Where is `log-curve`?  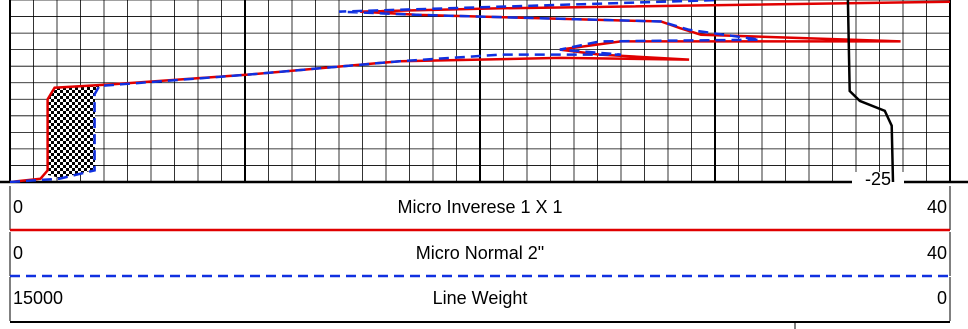 log-curve is located at coordinates (870, 91).